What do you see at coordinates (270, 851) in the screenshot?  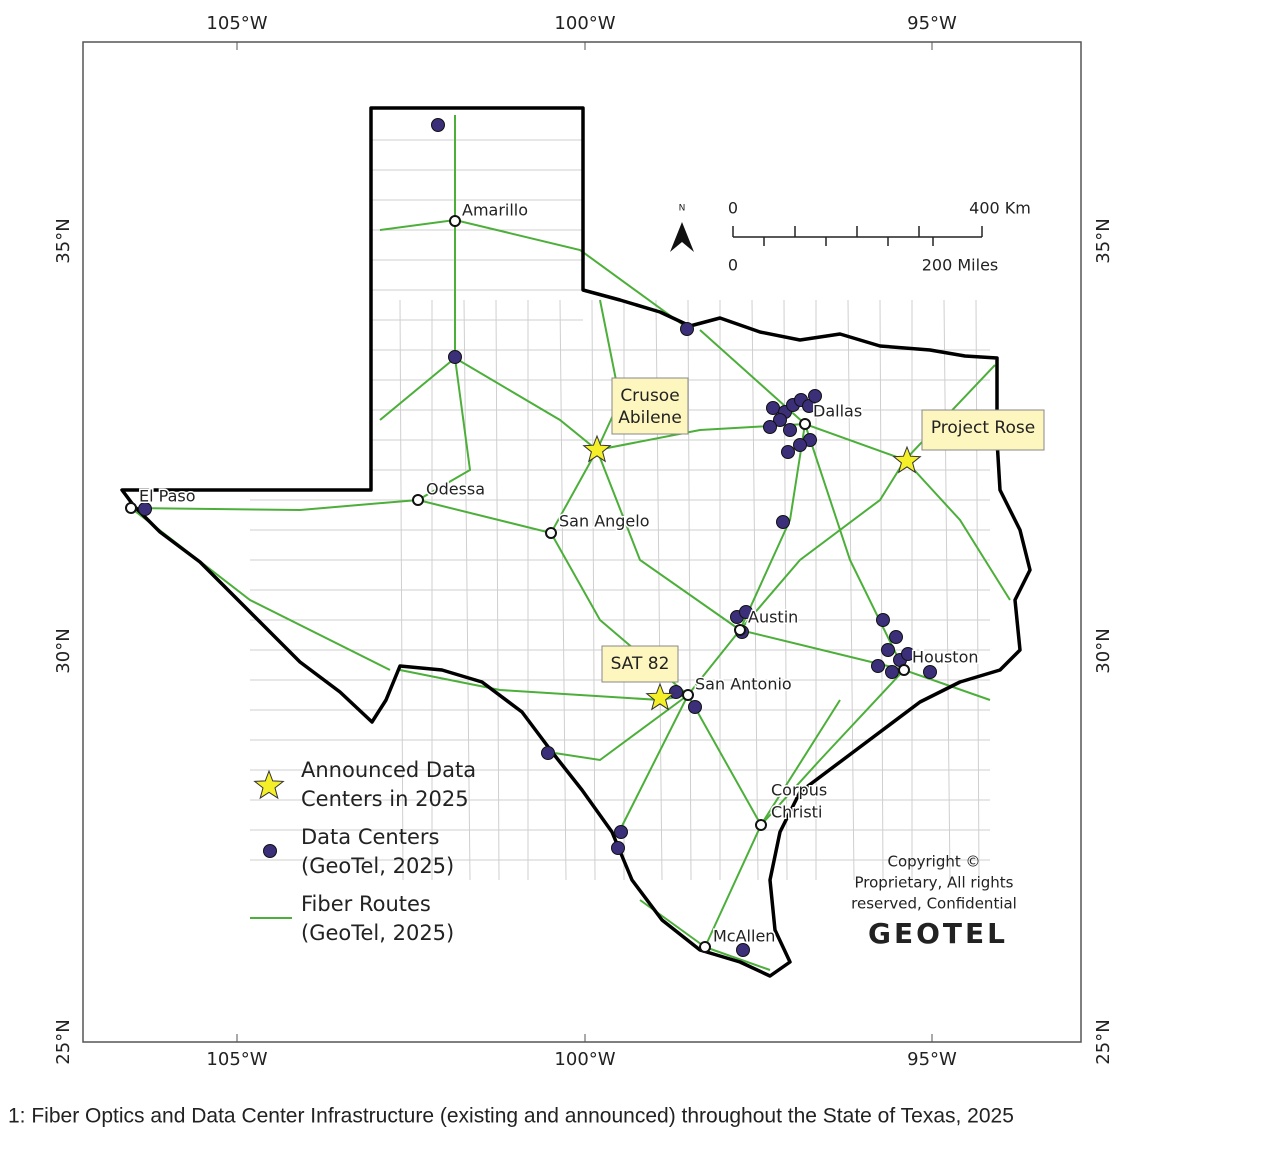 I see `legend-dot` at bounding box center [270, 851].